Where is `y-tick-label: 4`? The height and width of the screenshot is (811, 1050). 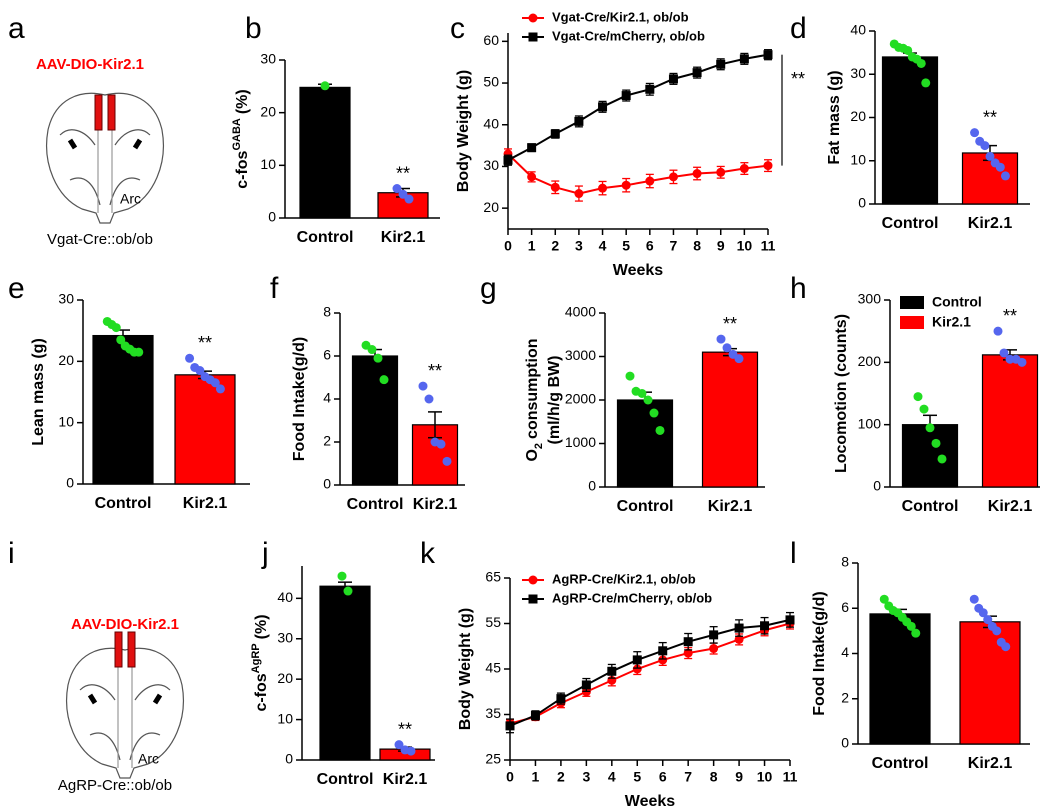 y-tick-label: 4 is located at coordinates (327, 398).